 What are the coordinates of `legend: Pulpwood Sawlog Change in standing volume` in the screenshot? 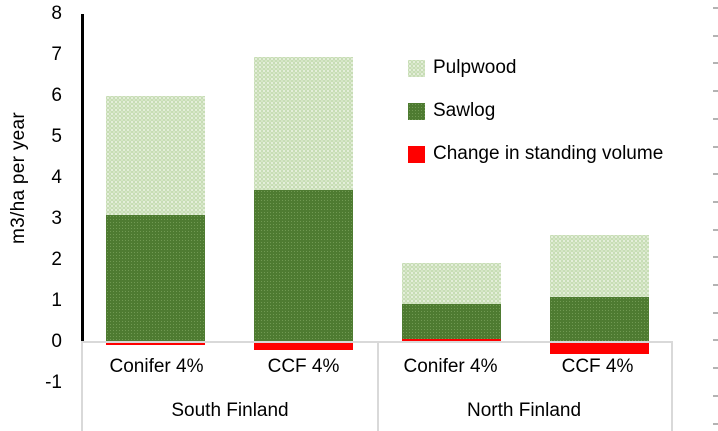 It's located at (536, 122).